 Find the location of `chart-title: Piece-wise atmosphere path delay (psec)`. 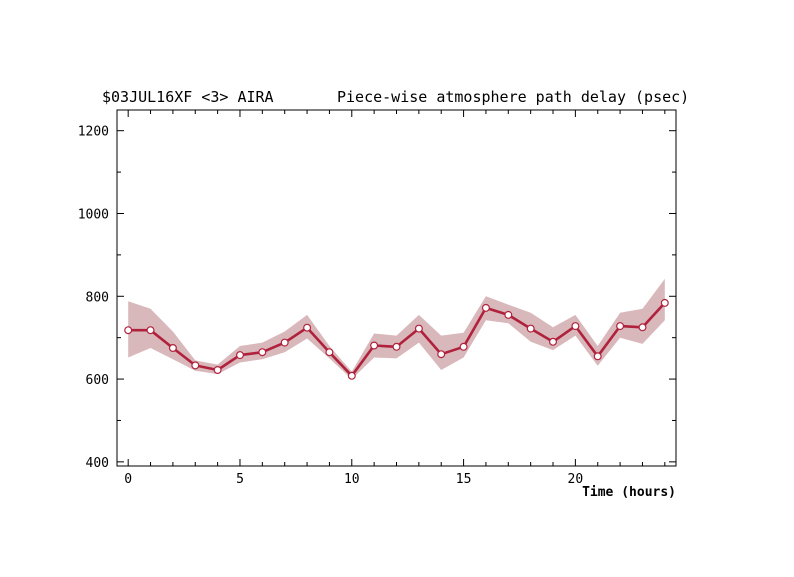

chart-title: Piece-wise atmosphere path delay (psec) is located at coordinates (513, 97).